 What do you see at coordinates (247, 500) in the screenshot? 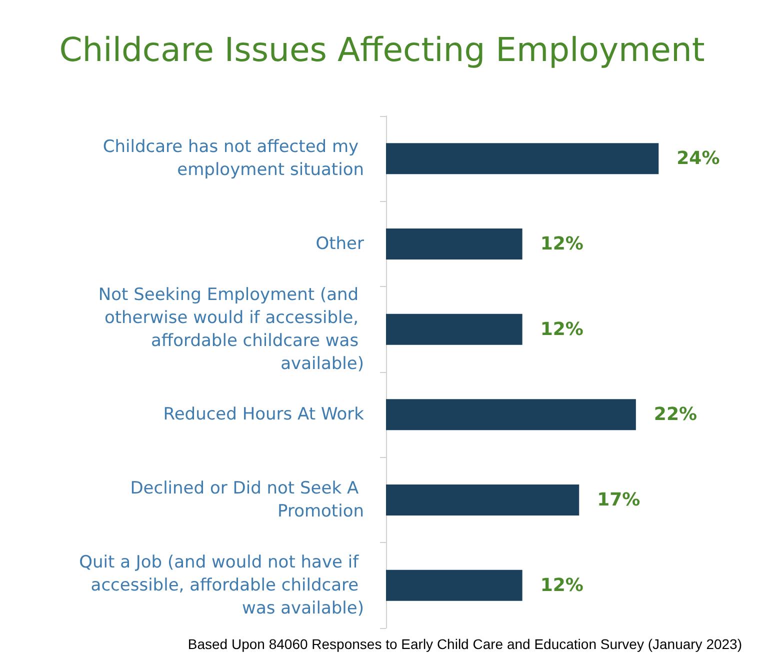
I see `y-tick-label: Declined or Did not Seek A Promotion` at bounding box center [247, 500].